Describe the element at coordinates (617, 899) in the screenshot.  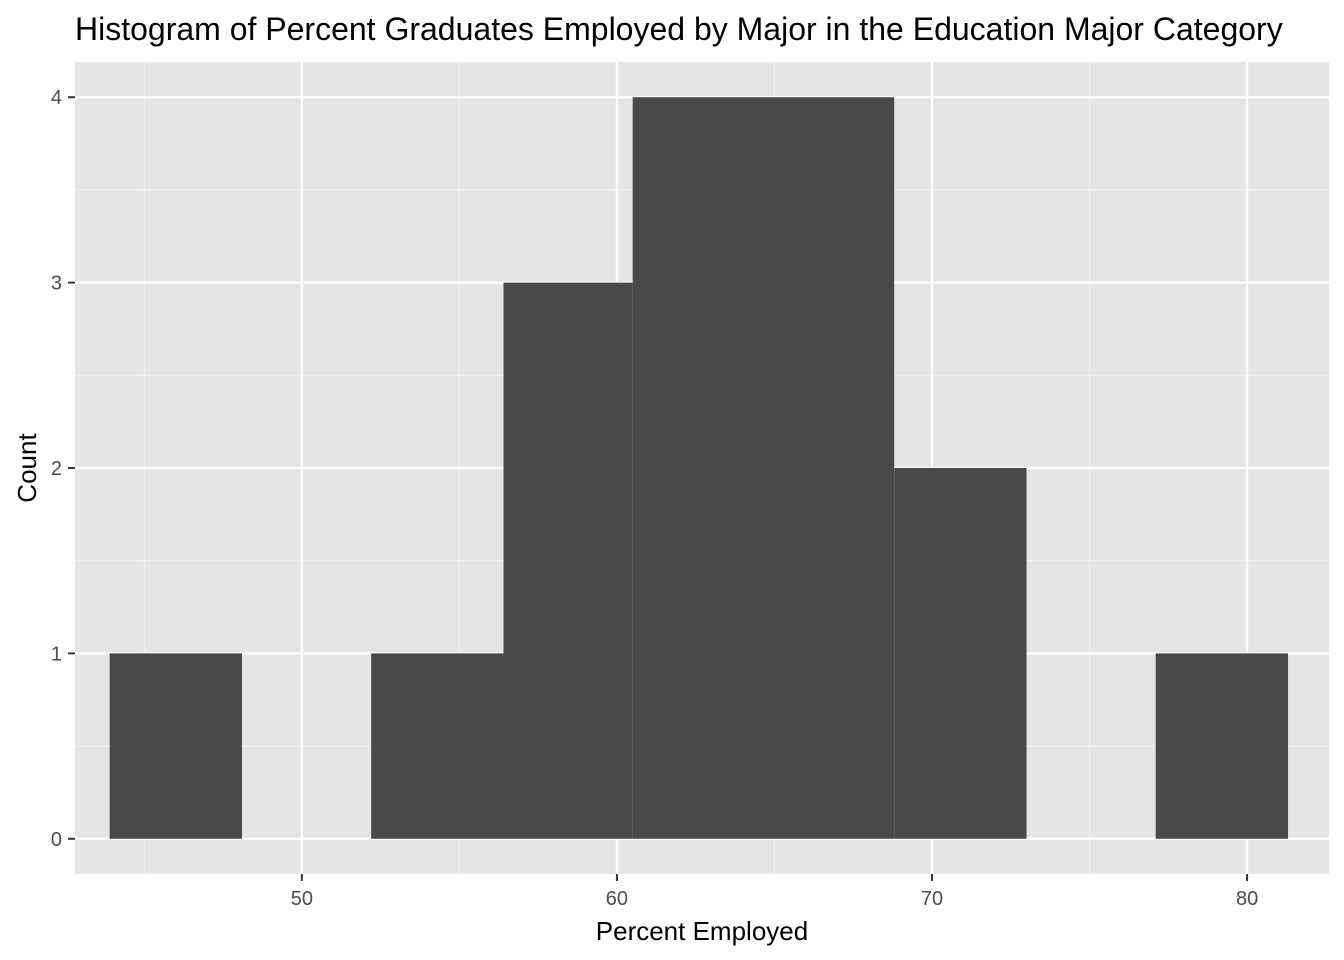
I see `x-tick-label: 60` at that location.